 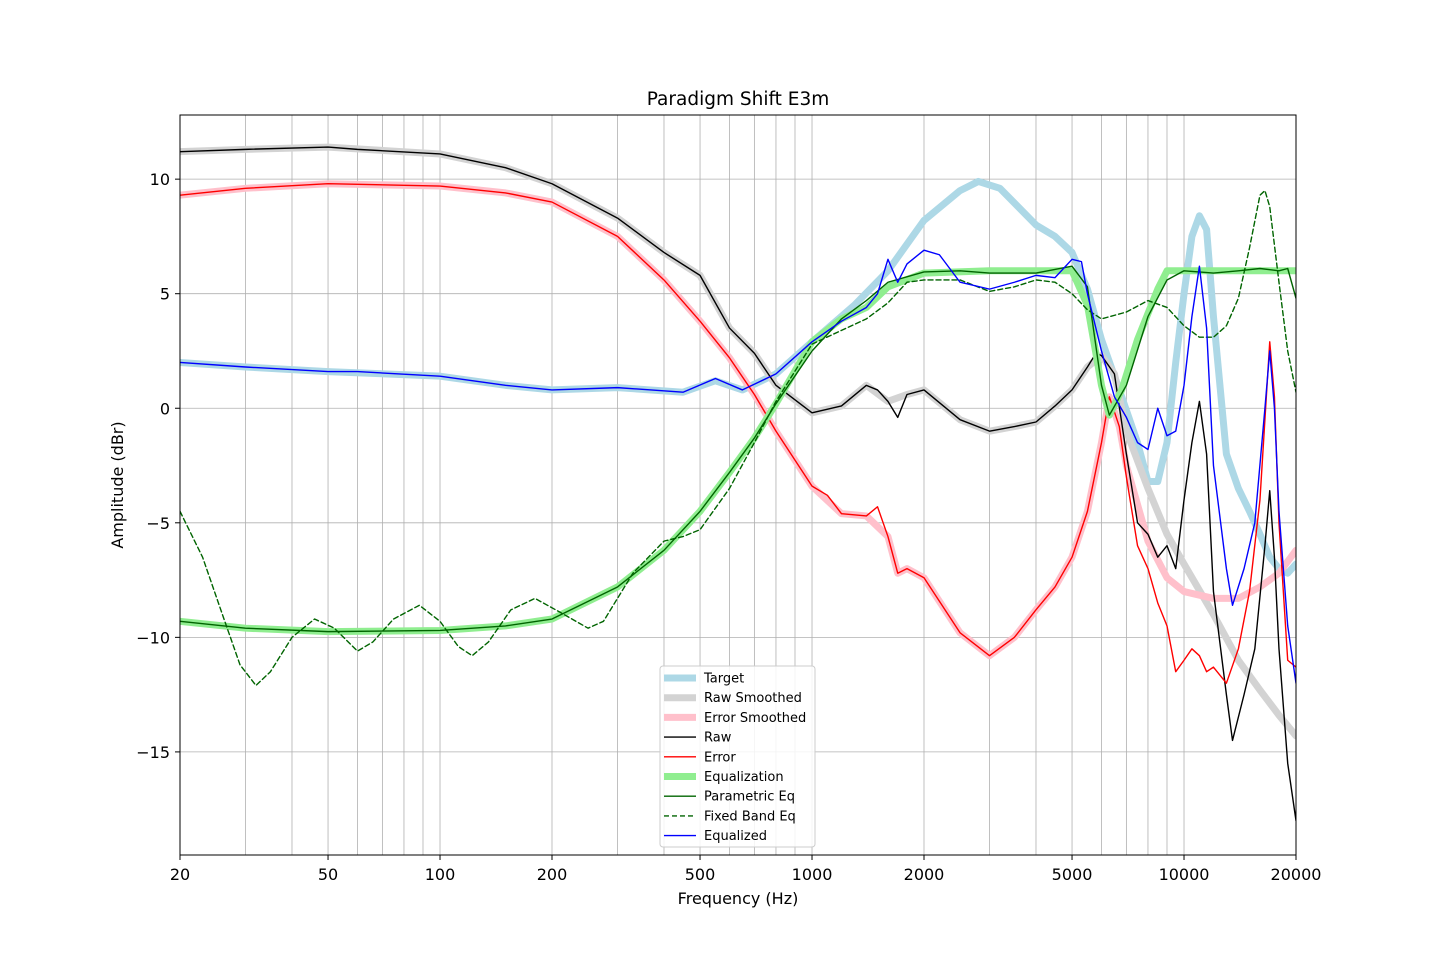 What do you see at coordinates (735, 836) in the screenshot?
I see `legend-label-equalized: Equalized` at bounding box center [735, 836].